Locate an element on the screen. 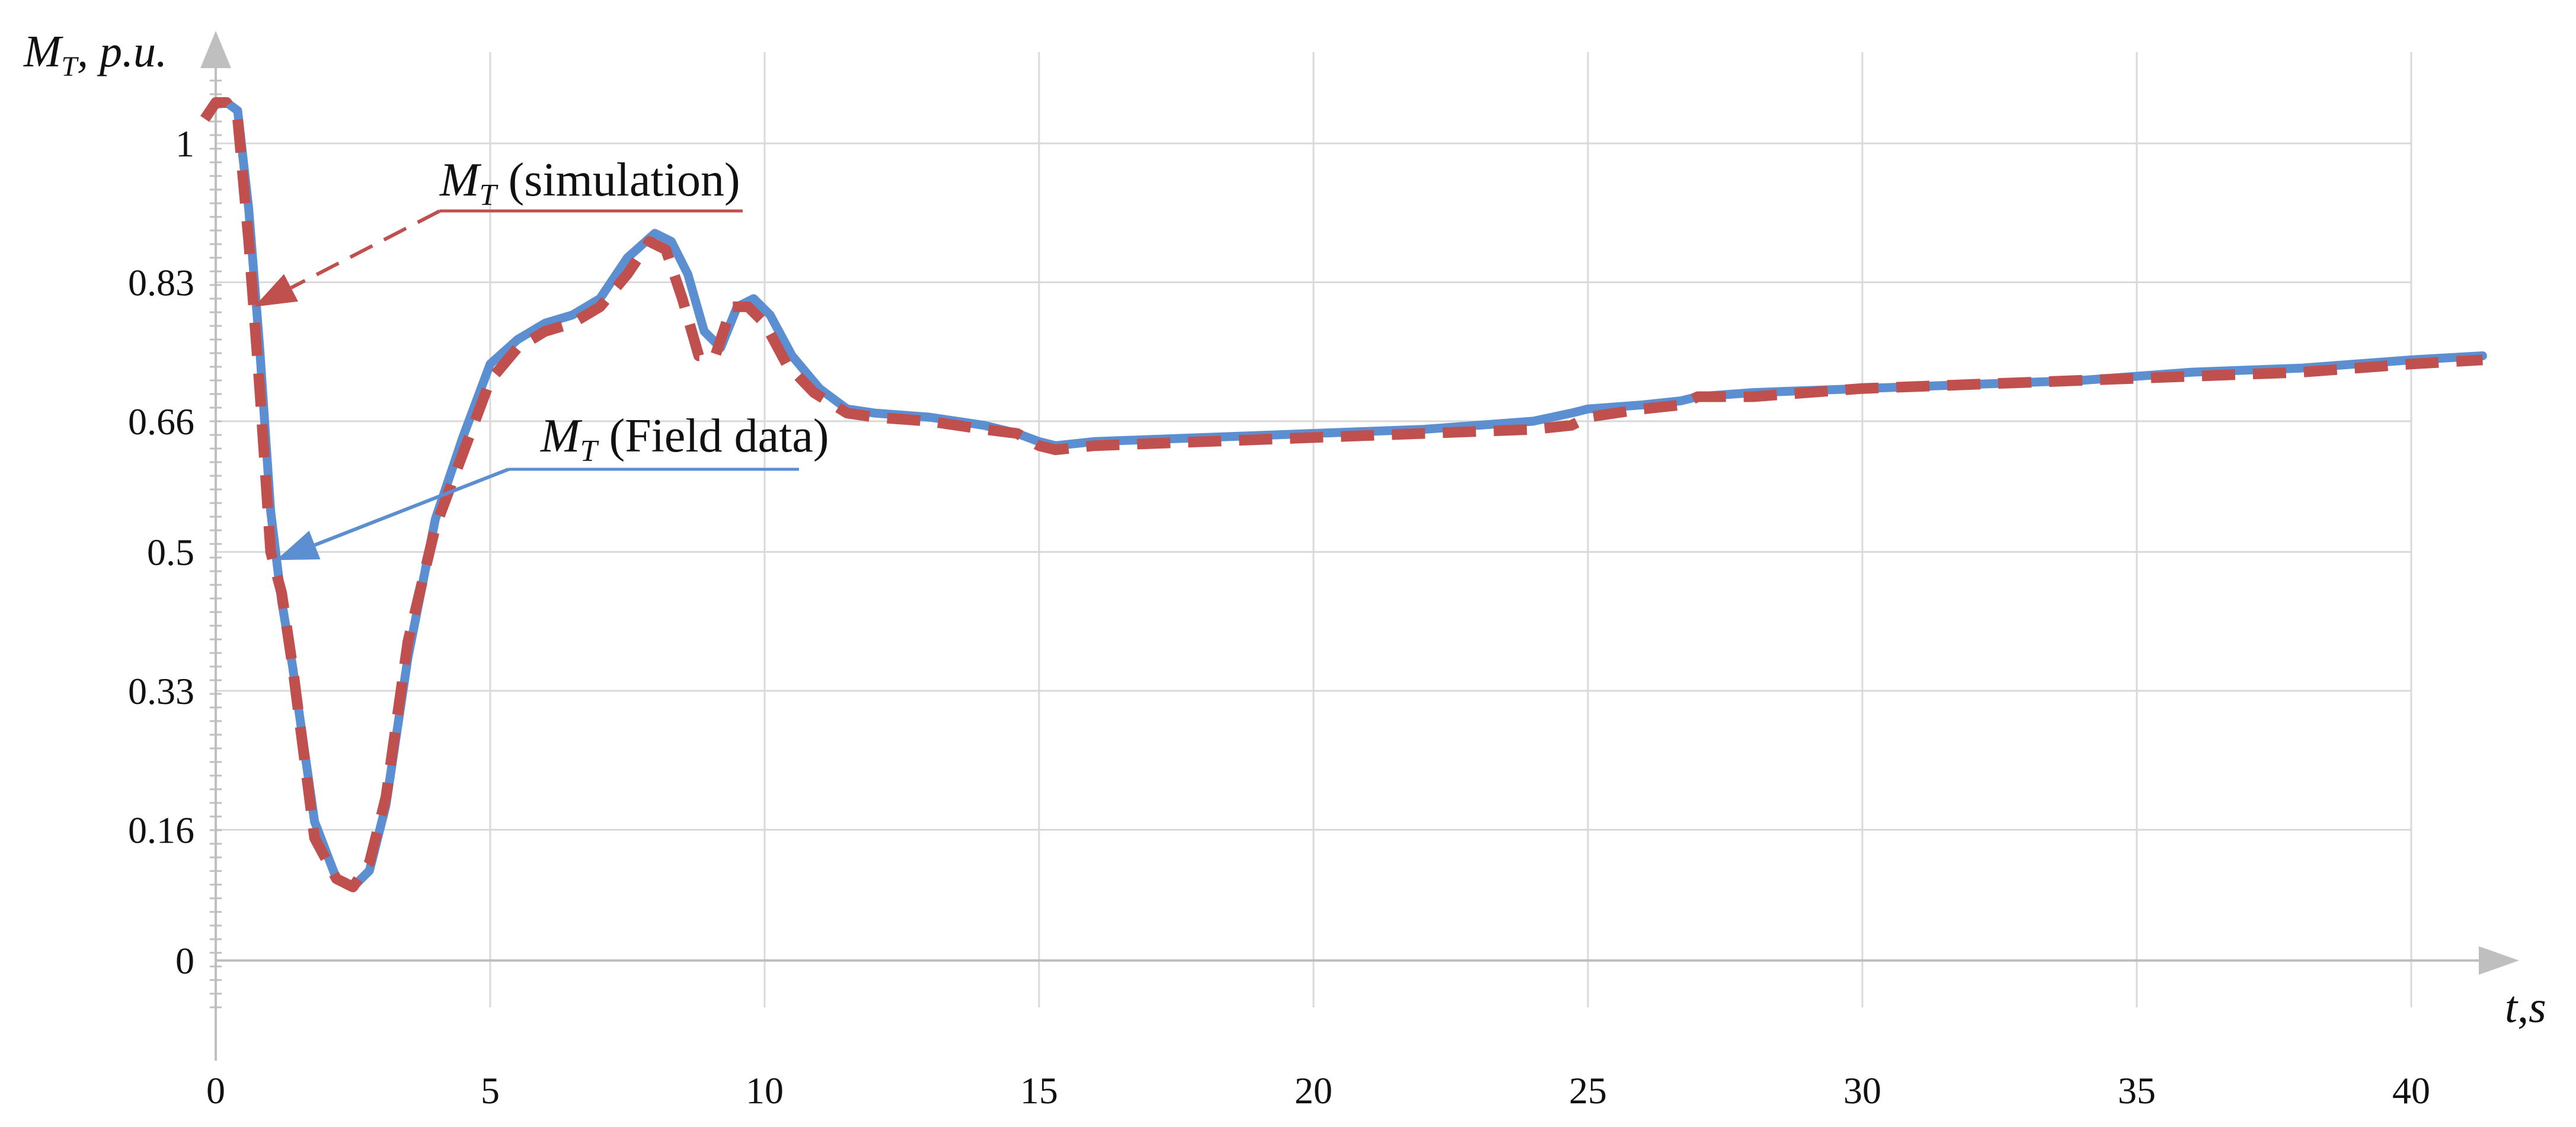  y-tick-label: 0.66 is located at coordinates (161, 422).